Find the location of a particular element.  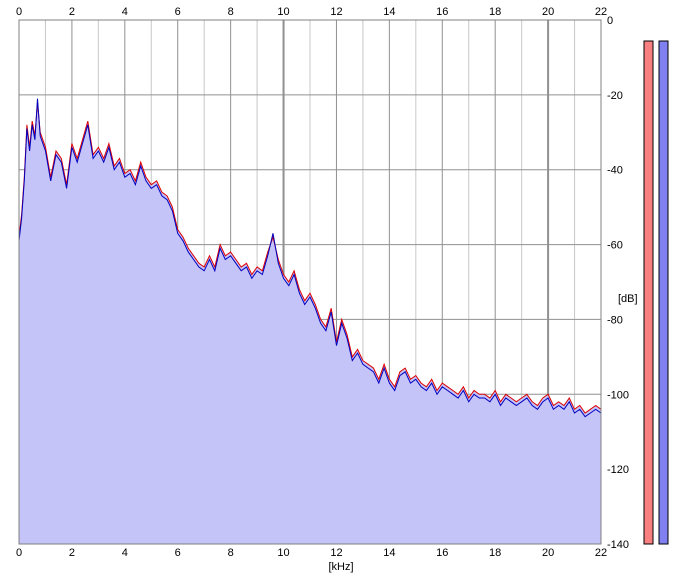

y-tick-label: -80 is located at coordinates (615, 320).